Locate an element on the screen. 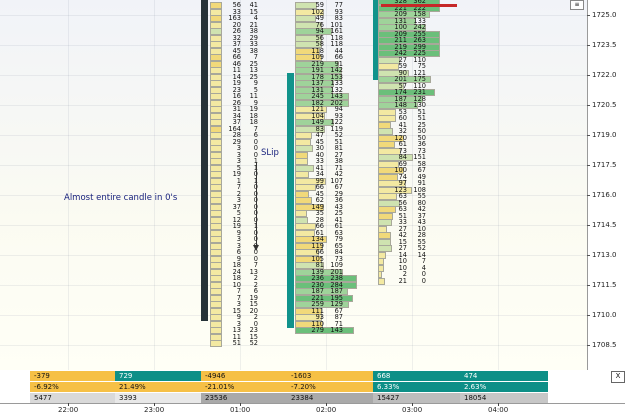 The image size is (625, 415). ask-volume: 195 is located at coordinates (336, 297).